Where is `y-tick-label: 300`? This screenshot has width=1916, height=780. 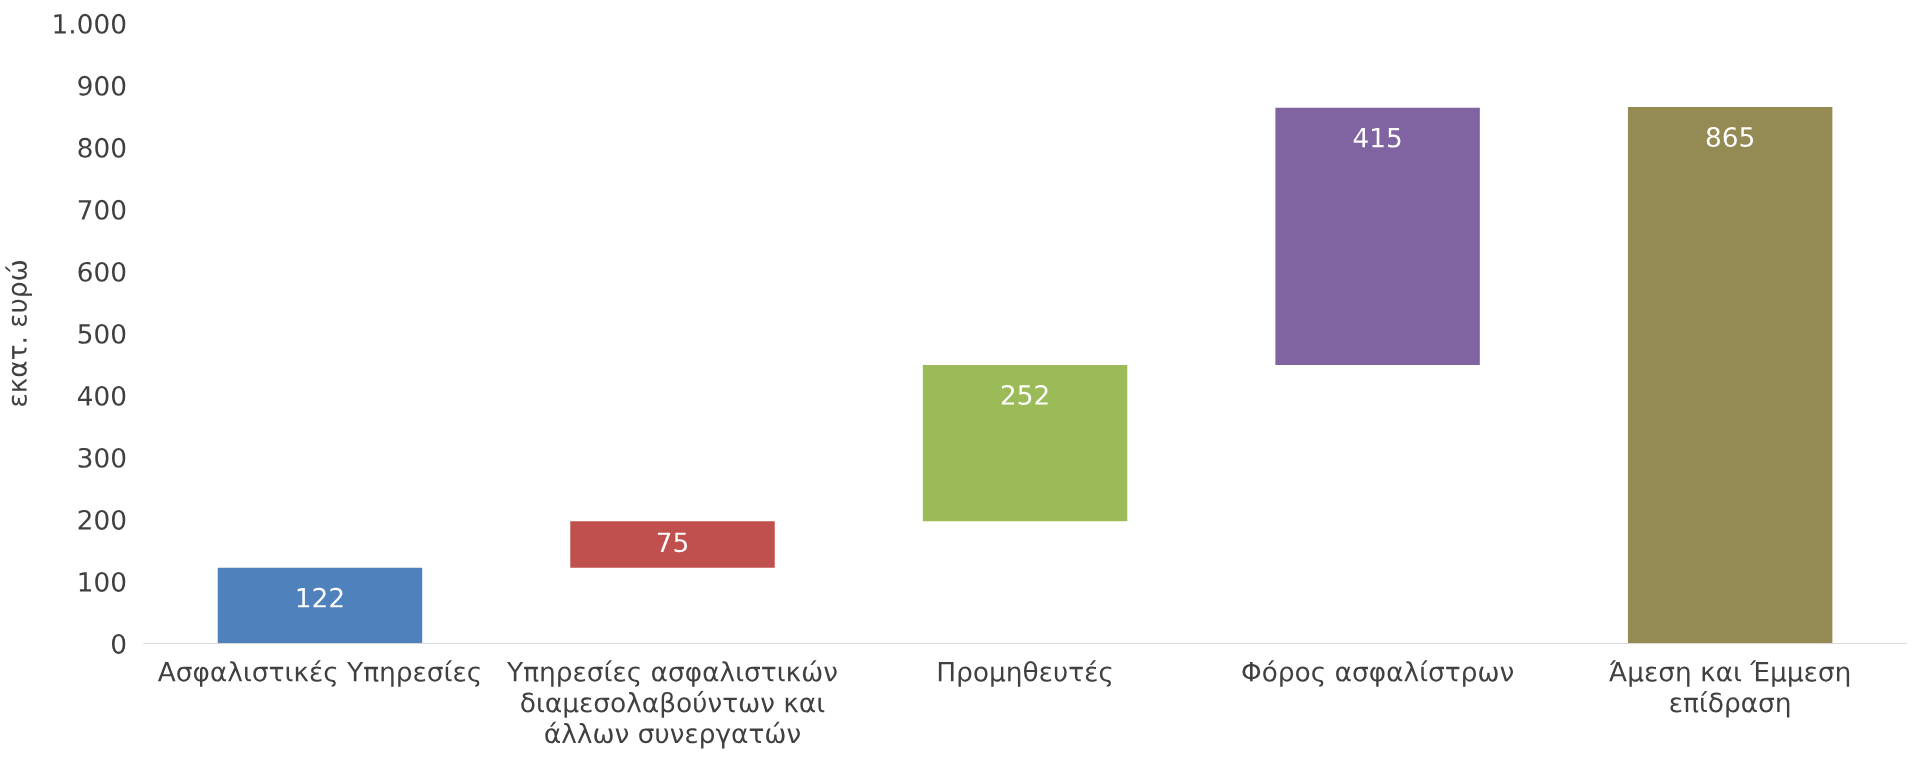 y-tick-label: 300 is located at coordinates (102, 457).